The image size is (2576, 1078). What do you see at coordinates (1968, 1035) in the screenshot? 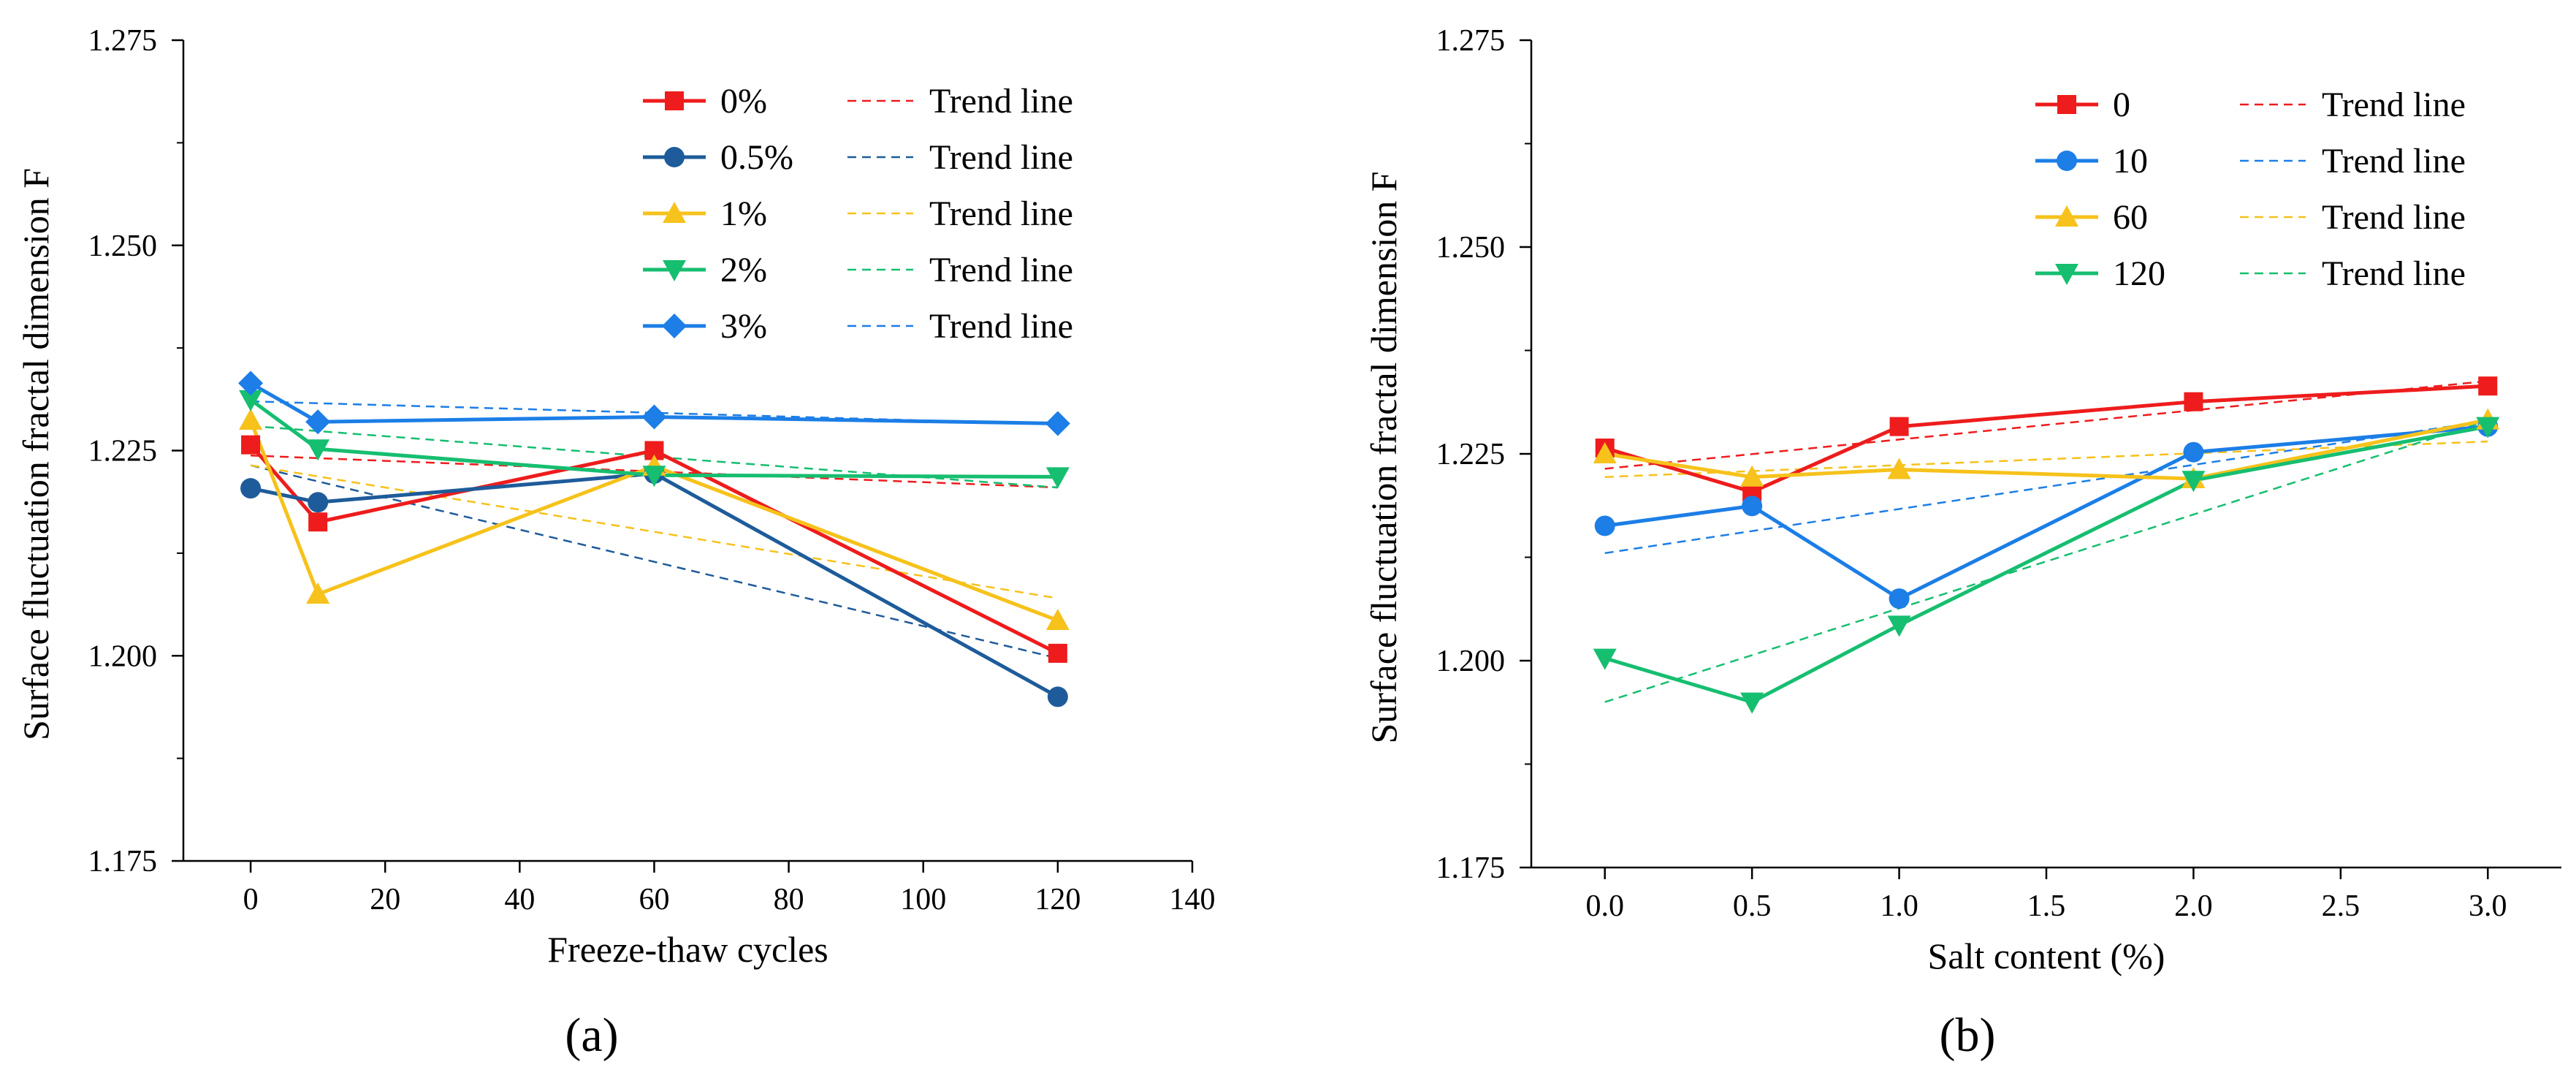
I see `panel-label-b: (b)` at bounding box center [1968, 1035].